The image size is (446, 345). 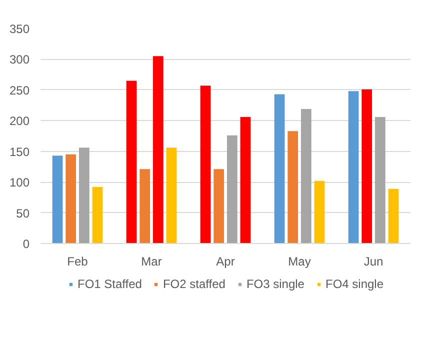 What do you see at coordinates (109, 284) in the screenshot?
I see `legend-label: FO1 Staffed` at bounding box center [109, 284].